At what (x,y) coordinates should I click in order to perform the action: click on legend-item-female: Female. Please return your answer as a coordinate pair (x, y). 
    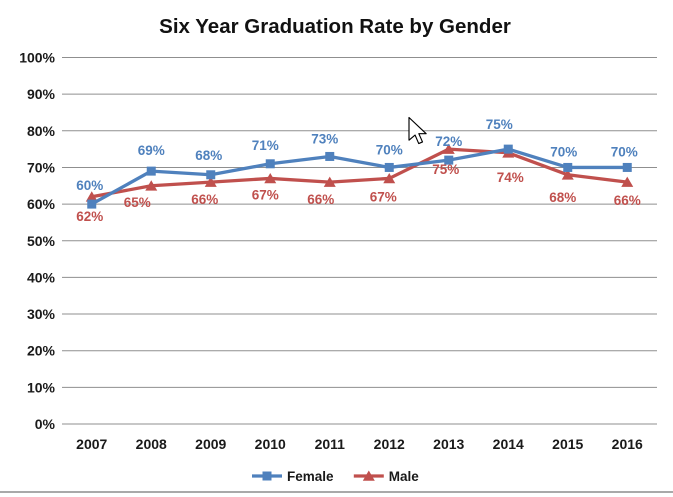
    Looking at the image, I should click on (293, 476).